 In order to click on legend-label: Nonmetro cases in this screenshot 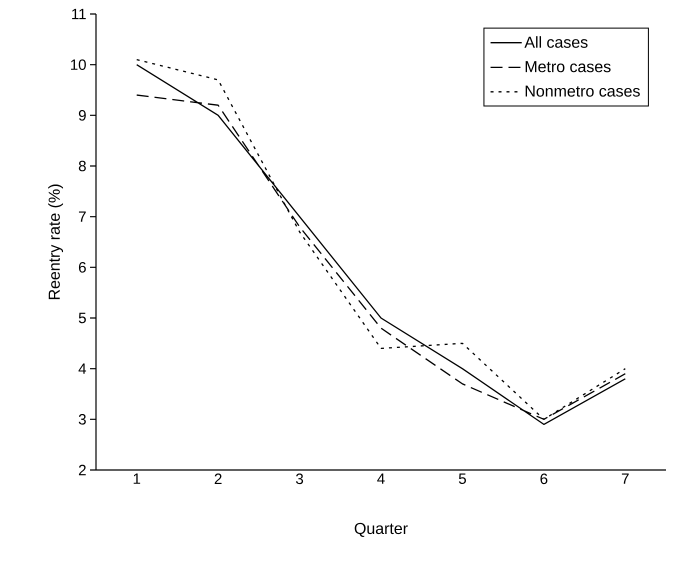, I will do `click(583, 91)`.